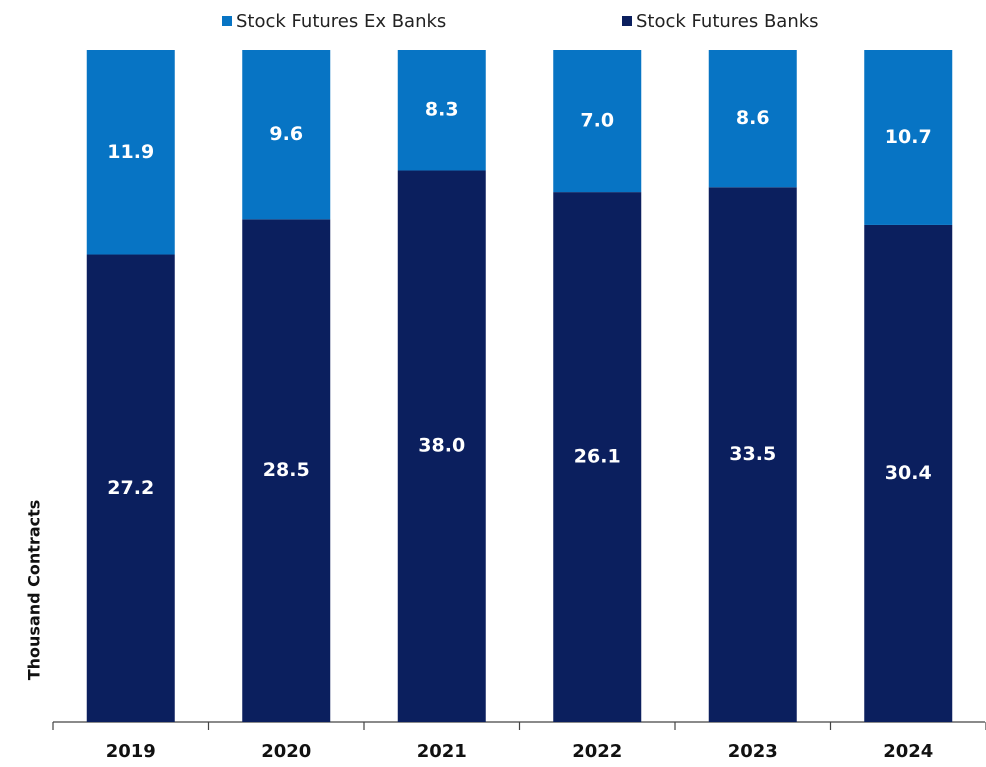  I want to click on data-label: 38.0, so click(441, 446).